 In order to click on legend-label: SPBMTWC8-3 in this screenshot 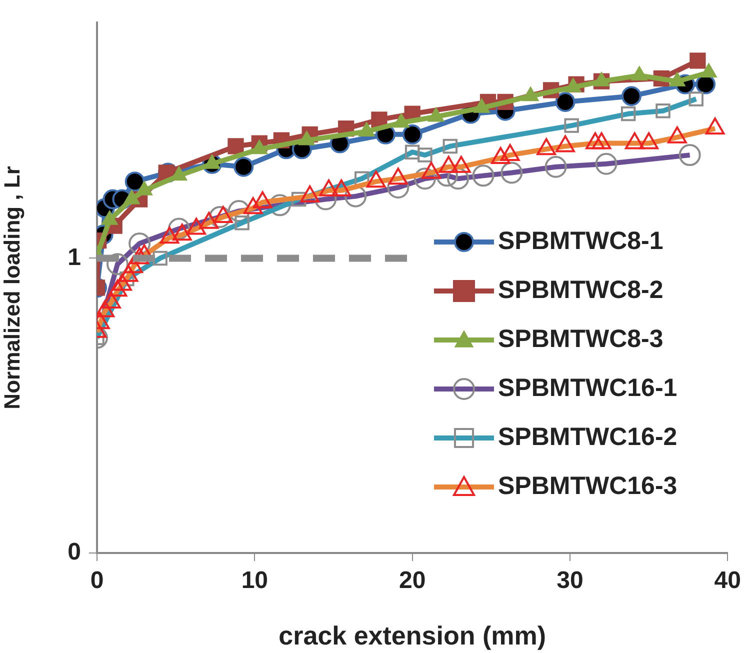, I will do `click(581, 339)`.